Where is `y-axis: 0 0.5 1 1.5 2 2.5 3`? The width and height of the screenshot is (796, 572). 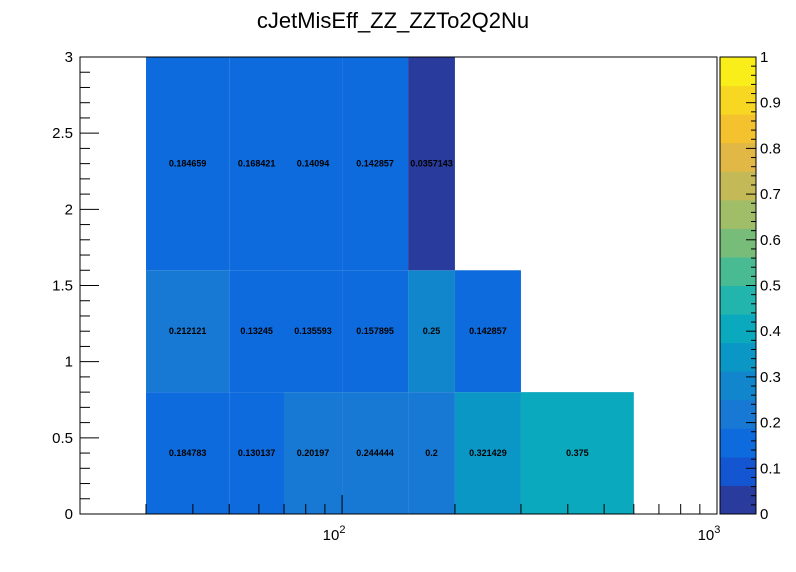 y-axis: 0 0.5 1 1.5 2 2.5 3 is located at coordinates (75, 286).